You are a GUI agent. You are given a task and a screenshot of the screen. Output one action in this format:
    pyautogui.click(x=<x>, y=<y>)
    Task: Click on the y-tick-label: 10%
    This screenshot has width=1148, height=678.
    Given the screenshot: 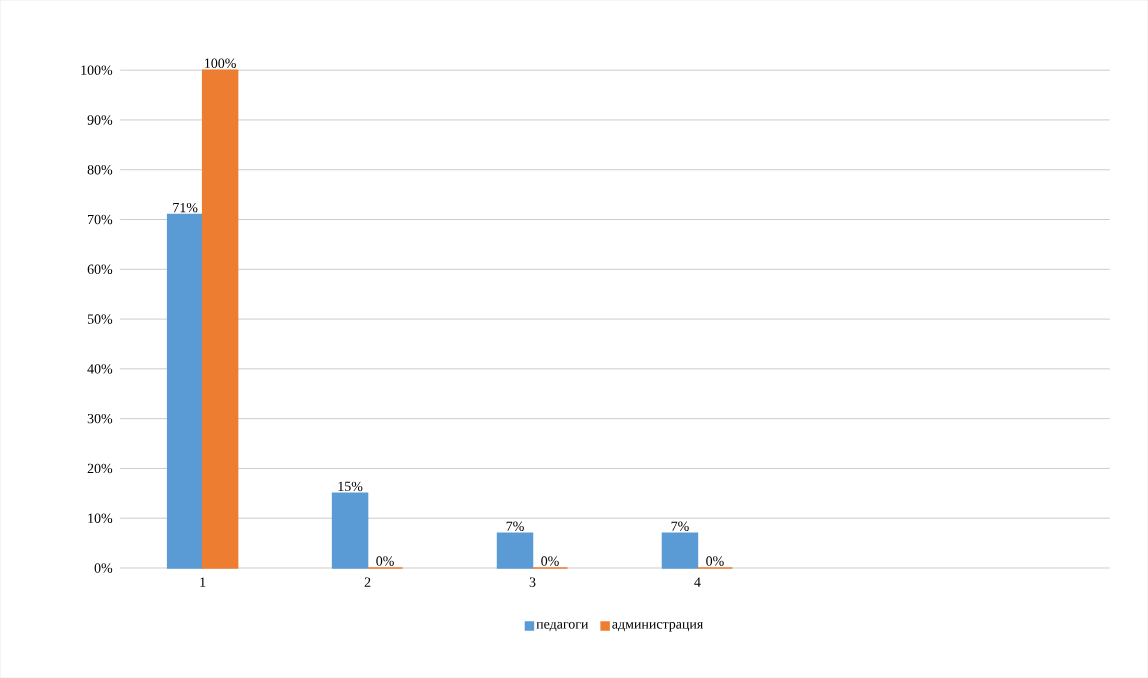 What is the action you would take?
    pyautogui.click(x=100, y=518)
    